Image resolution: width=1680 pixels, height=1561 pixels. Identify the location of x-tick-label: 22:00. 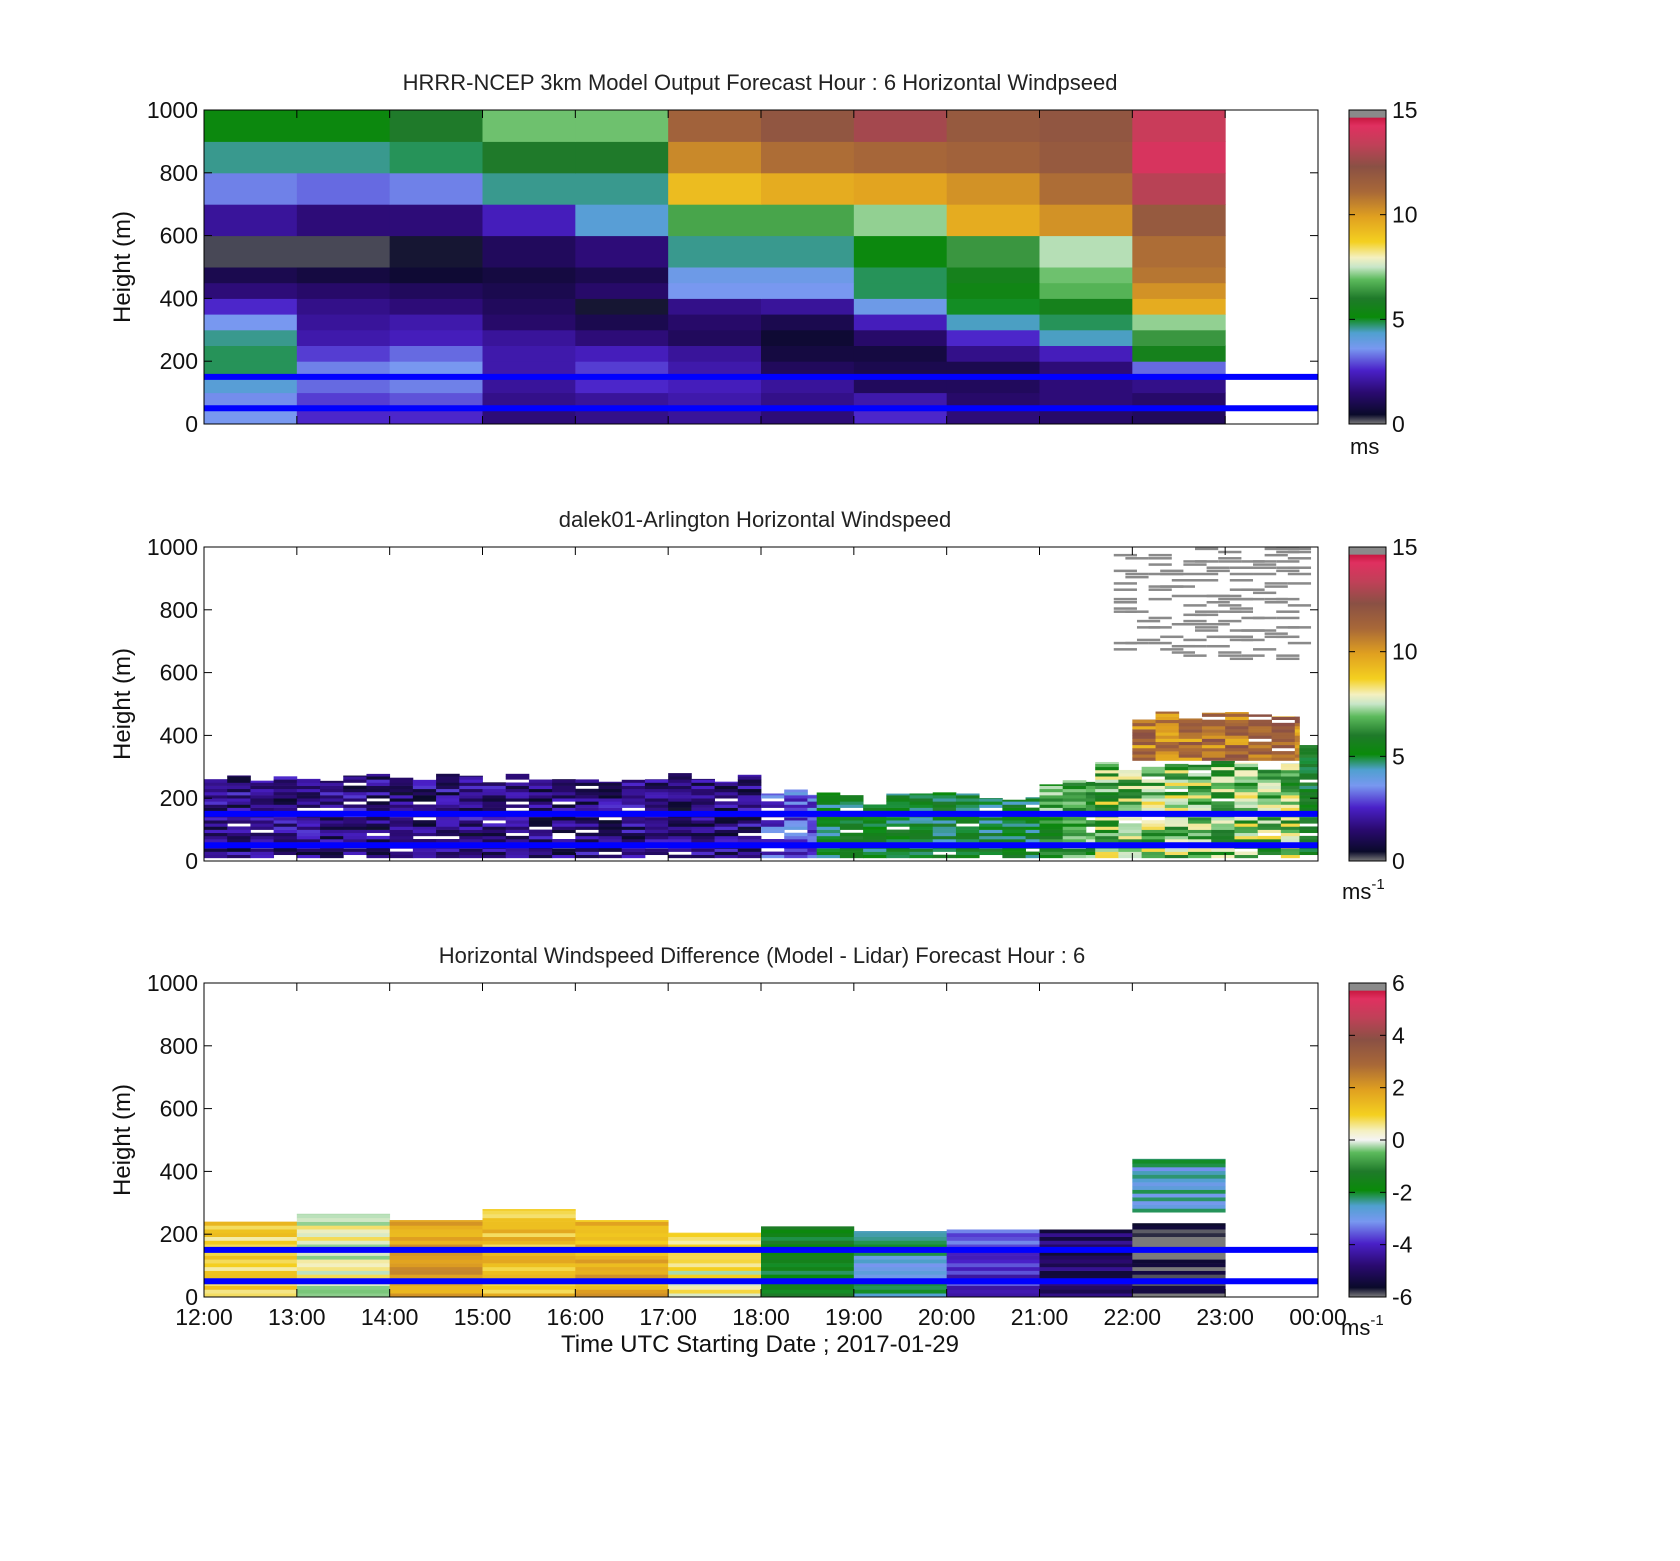
(1133, 1317).